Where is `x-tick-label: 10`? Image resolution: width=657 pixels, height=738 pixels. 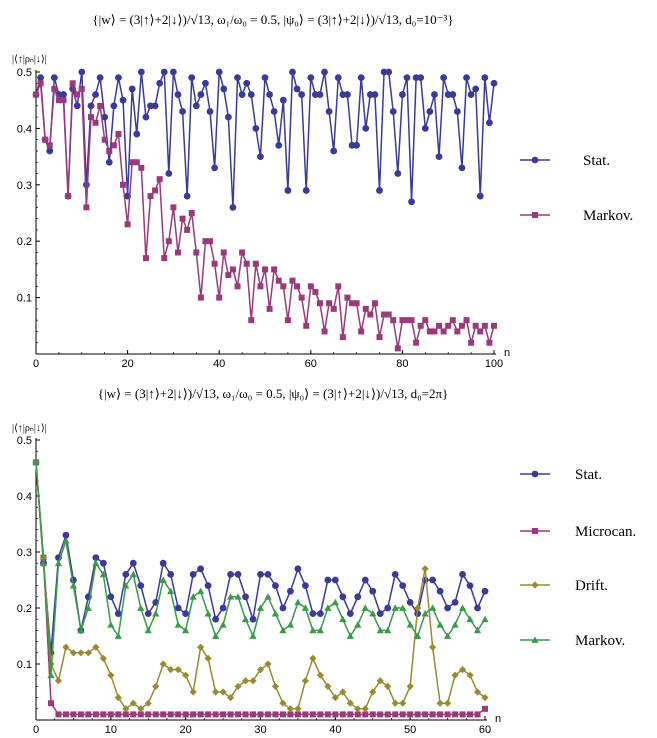 x-tick-label: 10 is located at coordinates (111, 730).